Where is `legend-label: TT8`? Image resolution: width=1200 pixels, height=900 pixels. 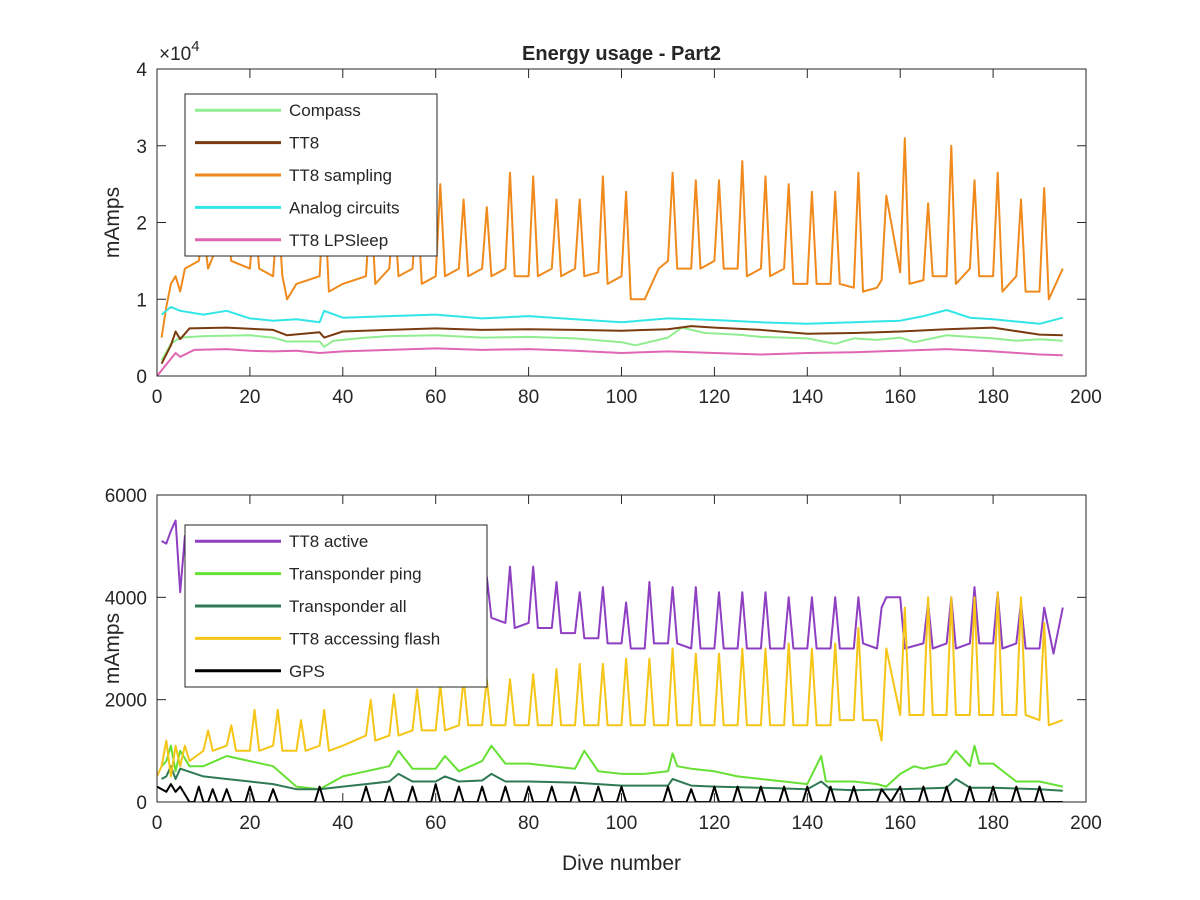
legend-label: TT8 is located at coordinates (304, 143).